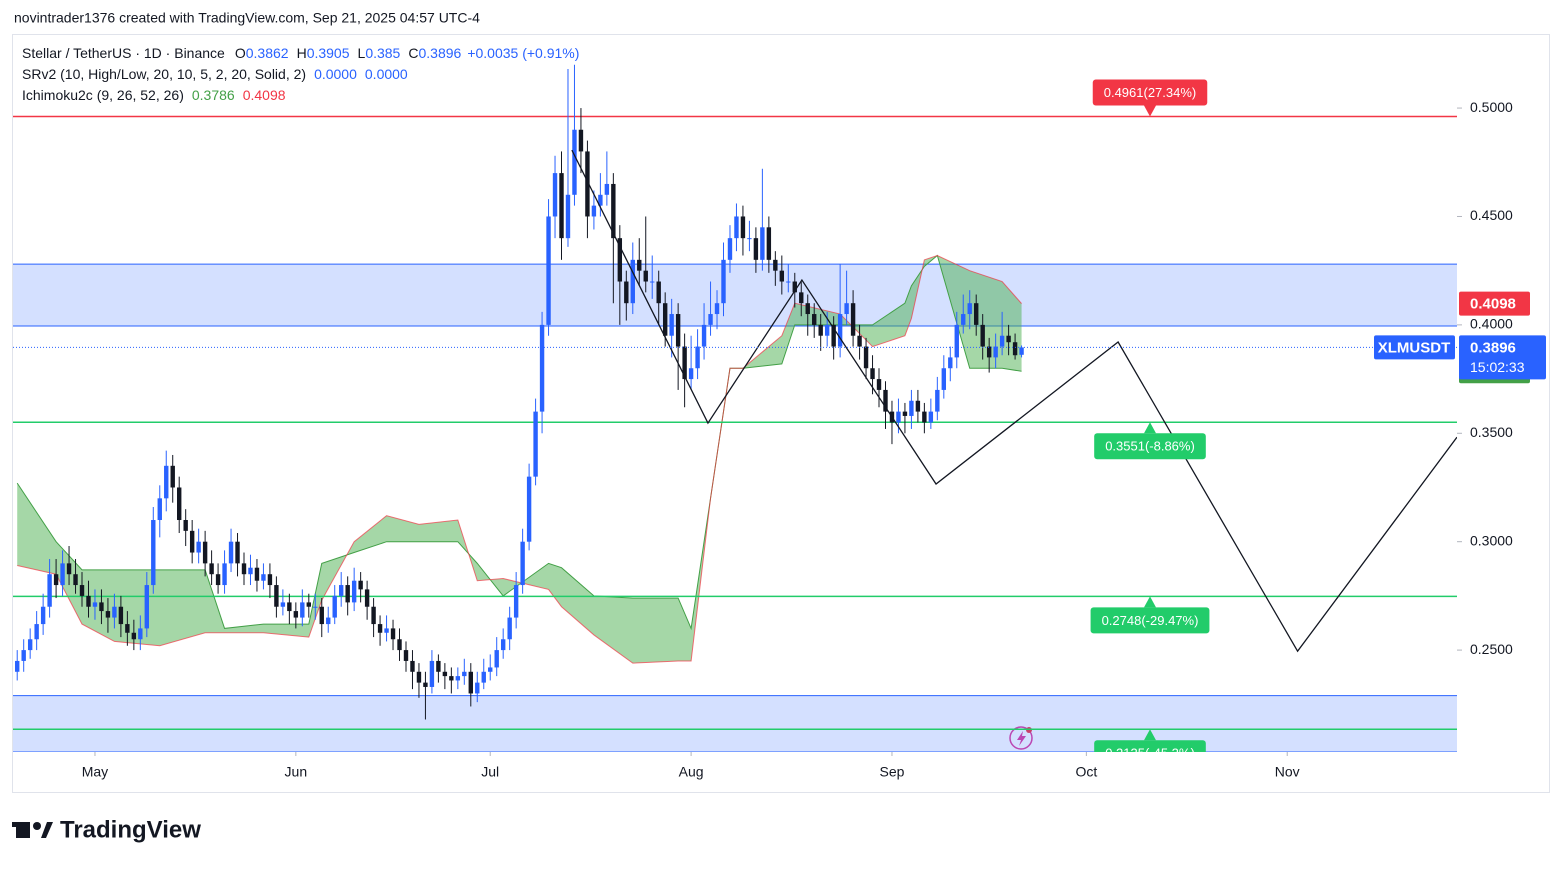  I want to click on x-tick-label: Nov, so click(1287, 772).